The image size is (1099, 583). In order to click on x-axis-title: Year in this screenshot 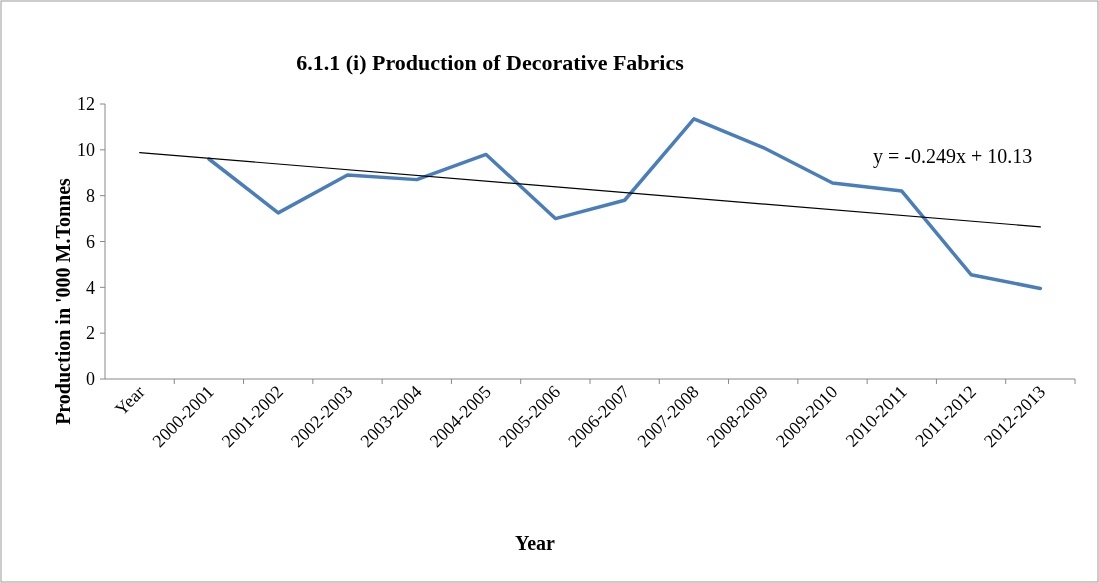, I will do `click(535, 543)`.